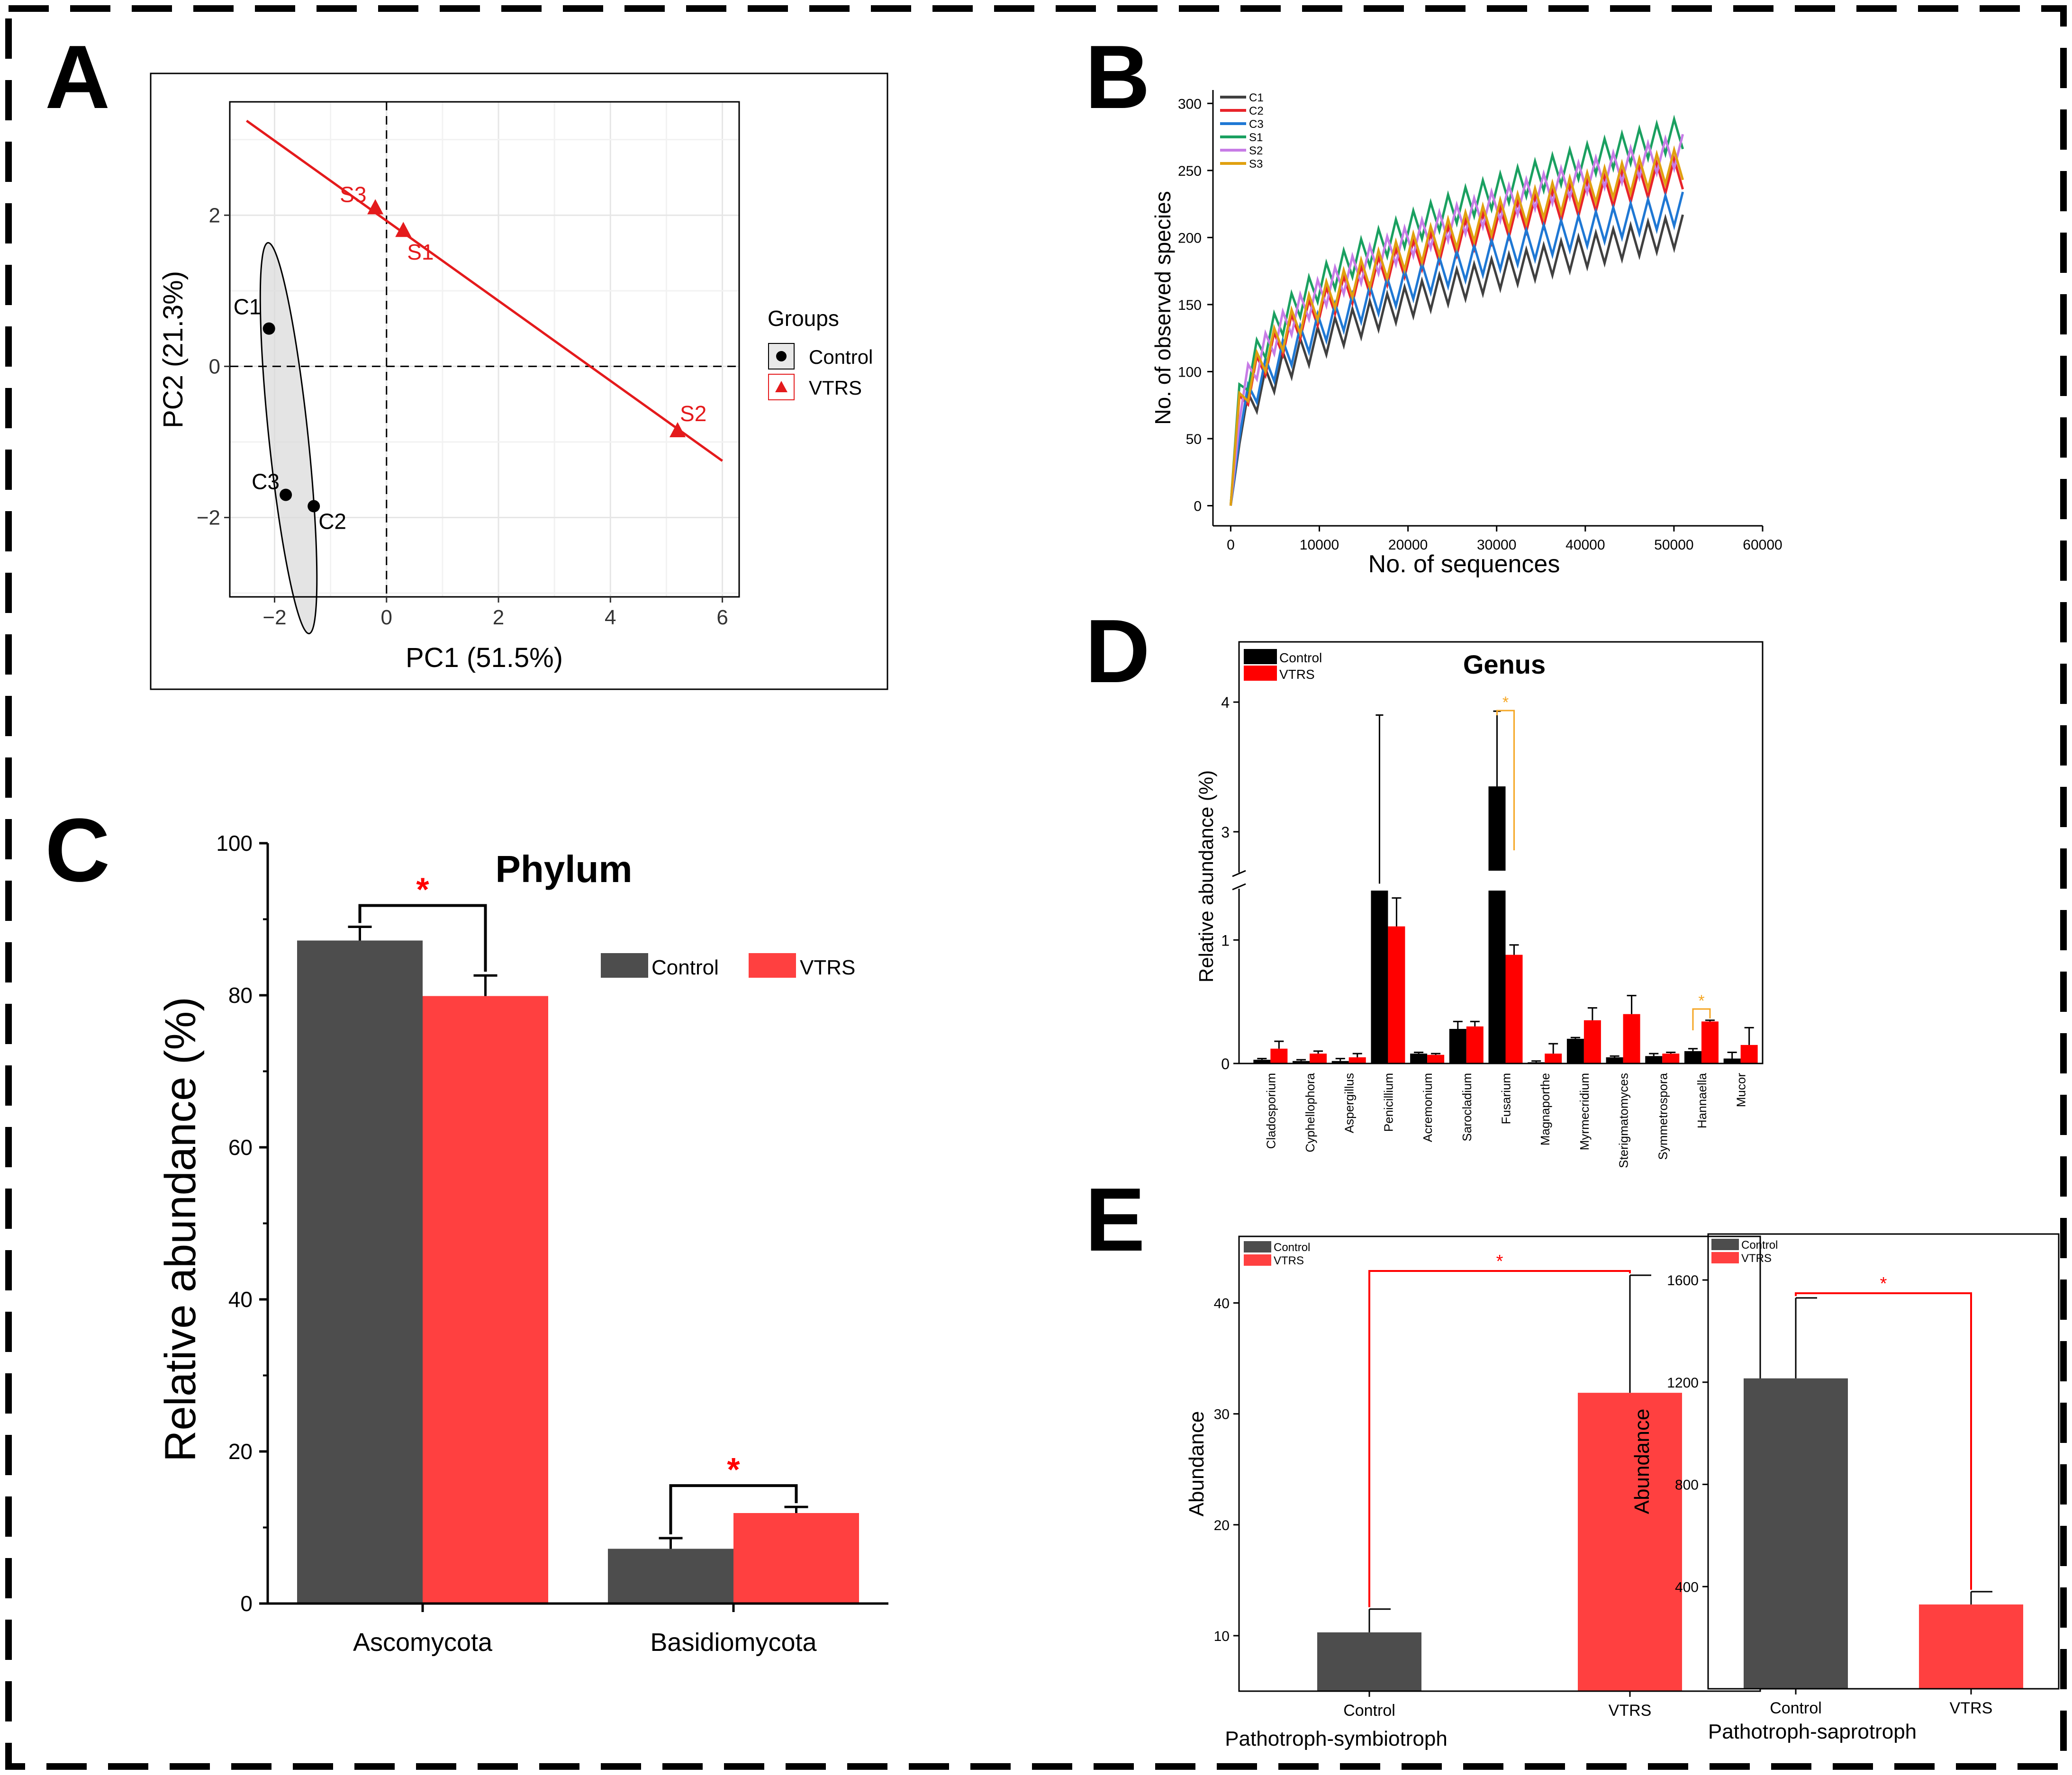  Describe the element at coordinates (1467, 1108) in the screenshot. I see `category-label-sarocladium: Sarocladium` at that location.